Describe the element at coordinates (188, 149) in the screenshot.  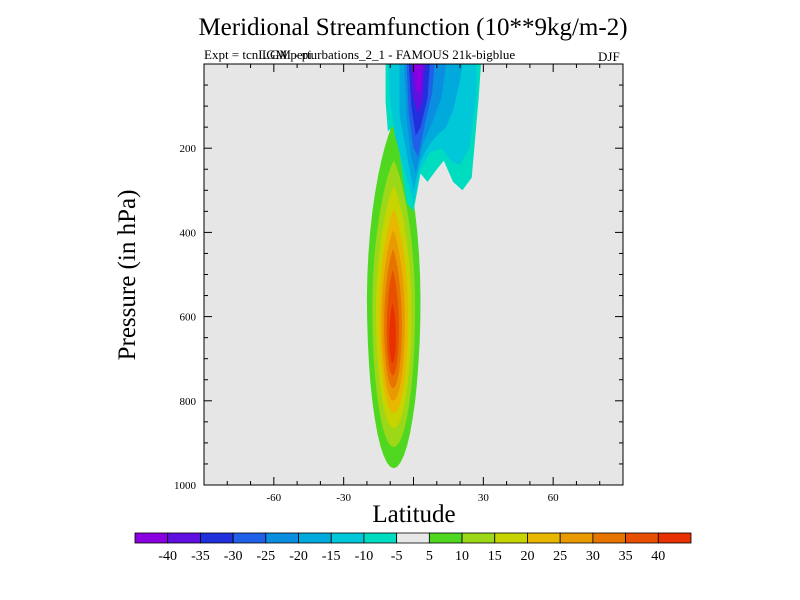
I see `y-tick-label-200: 200` at that location.